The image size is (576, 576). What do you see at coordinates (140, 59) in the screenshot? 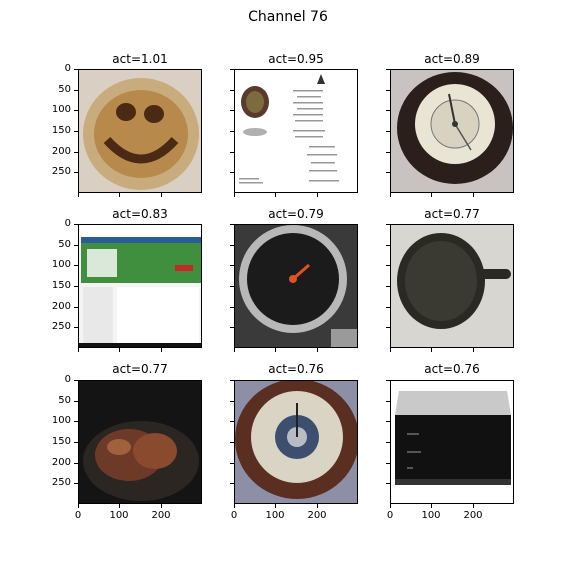
I see `panel-title: act=1.01` at bounding box center [140, 59].